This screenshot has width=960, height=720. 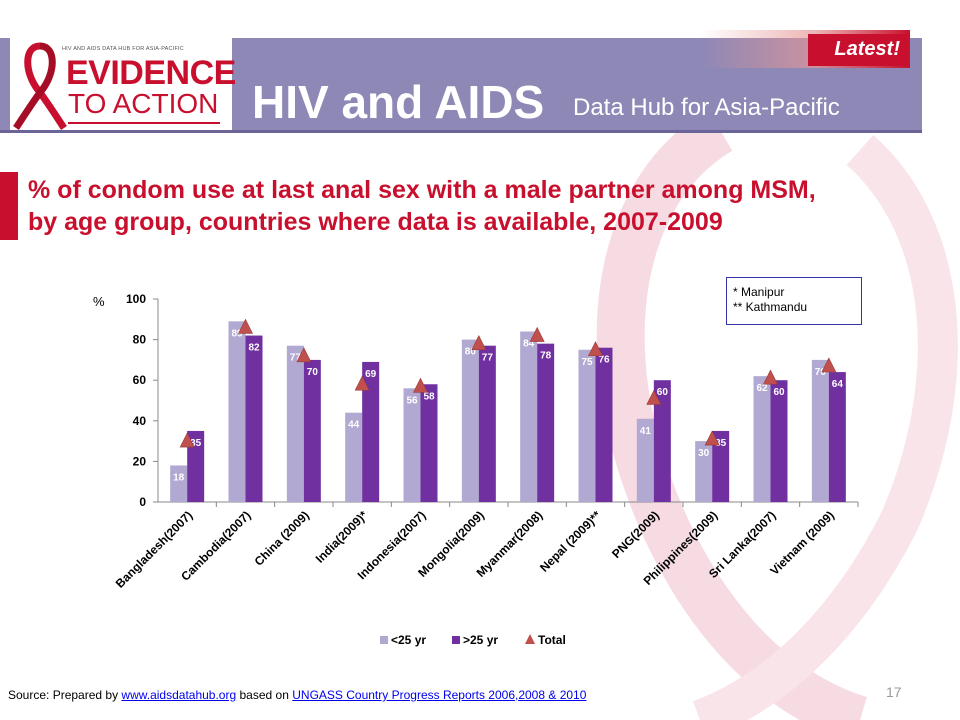 What do you see at coordinates (296, 358) in the screenshot?
I see `data-label-under25: 77` at bounding box center [296, 358].